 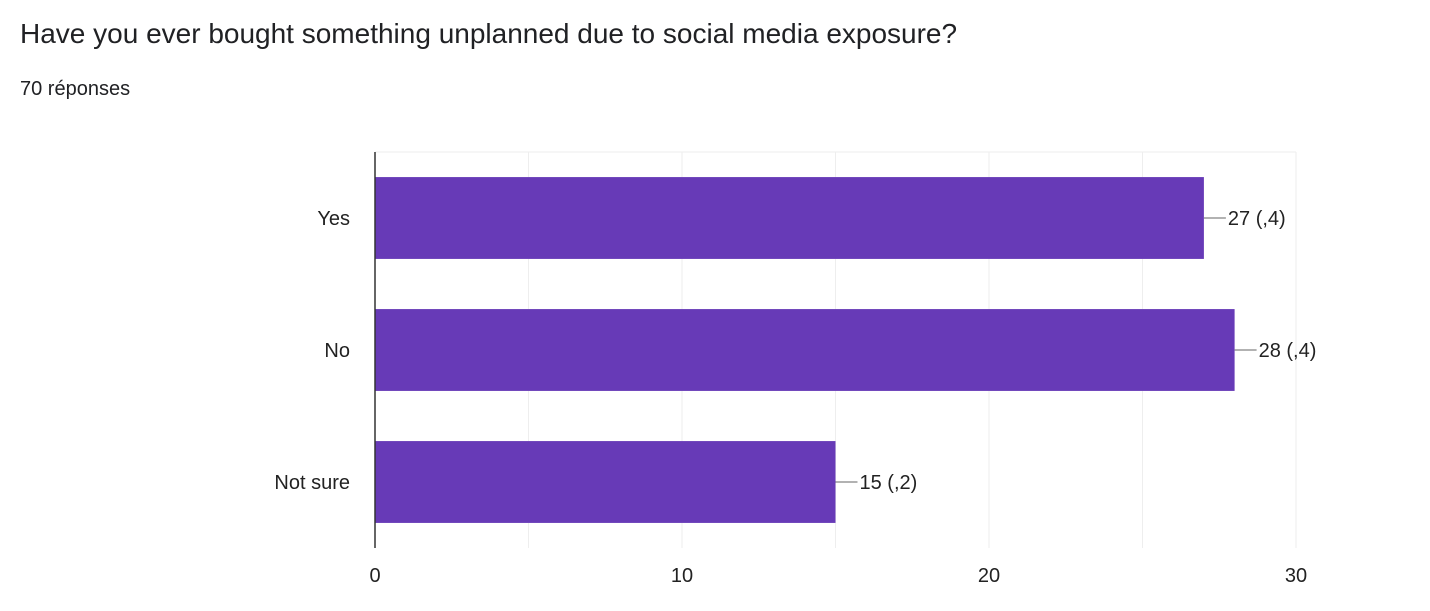 What do you see at coordinates (333, 219) in the screenshot?
I see `category-label: Yes` at bounding box center [333, 219].